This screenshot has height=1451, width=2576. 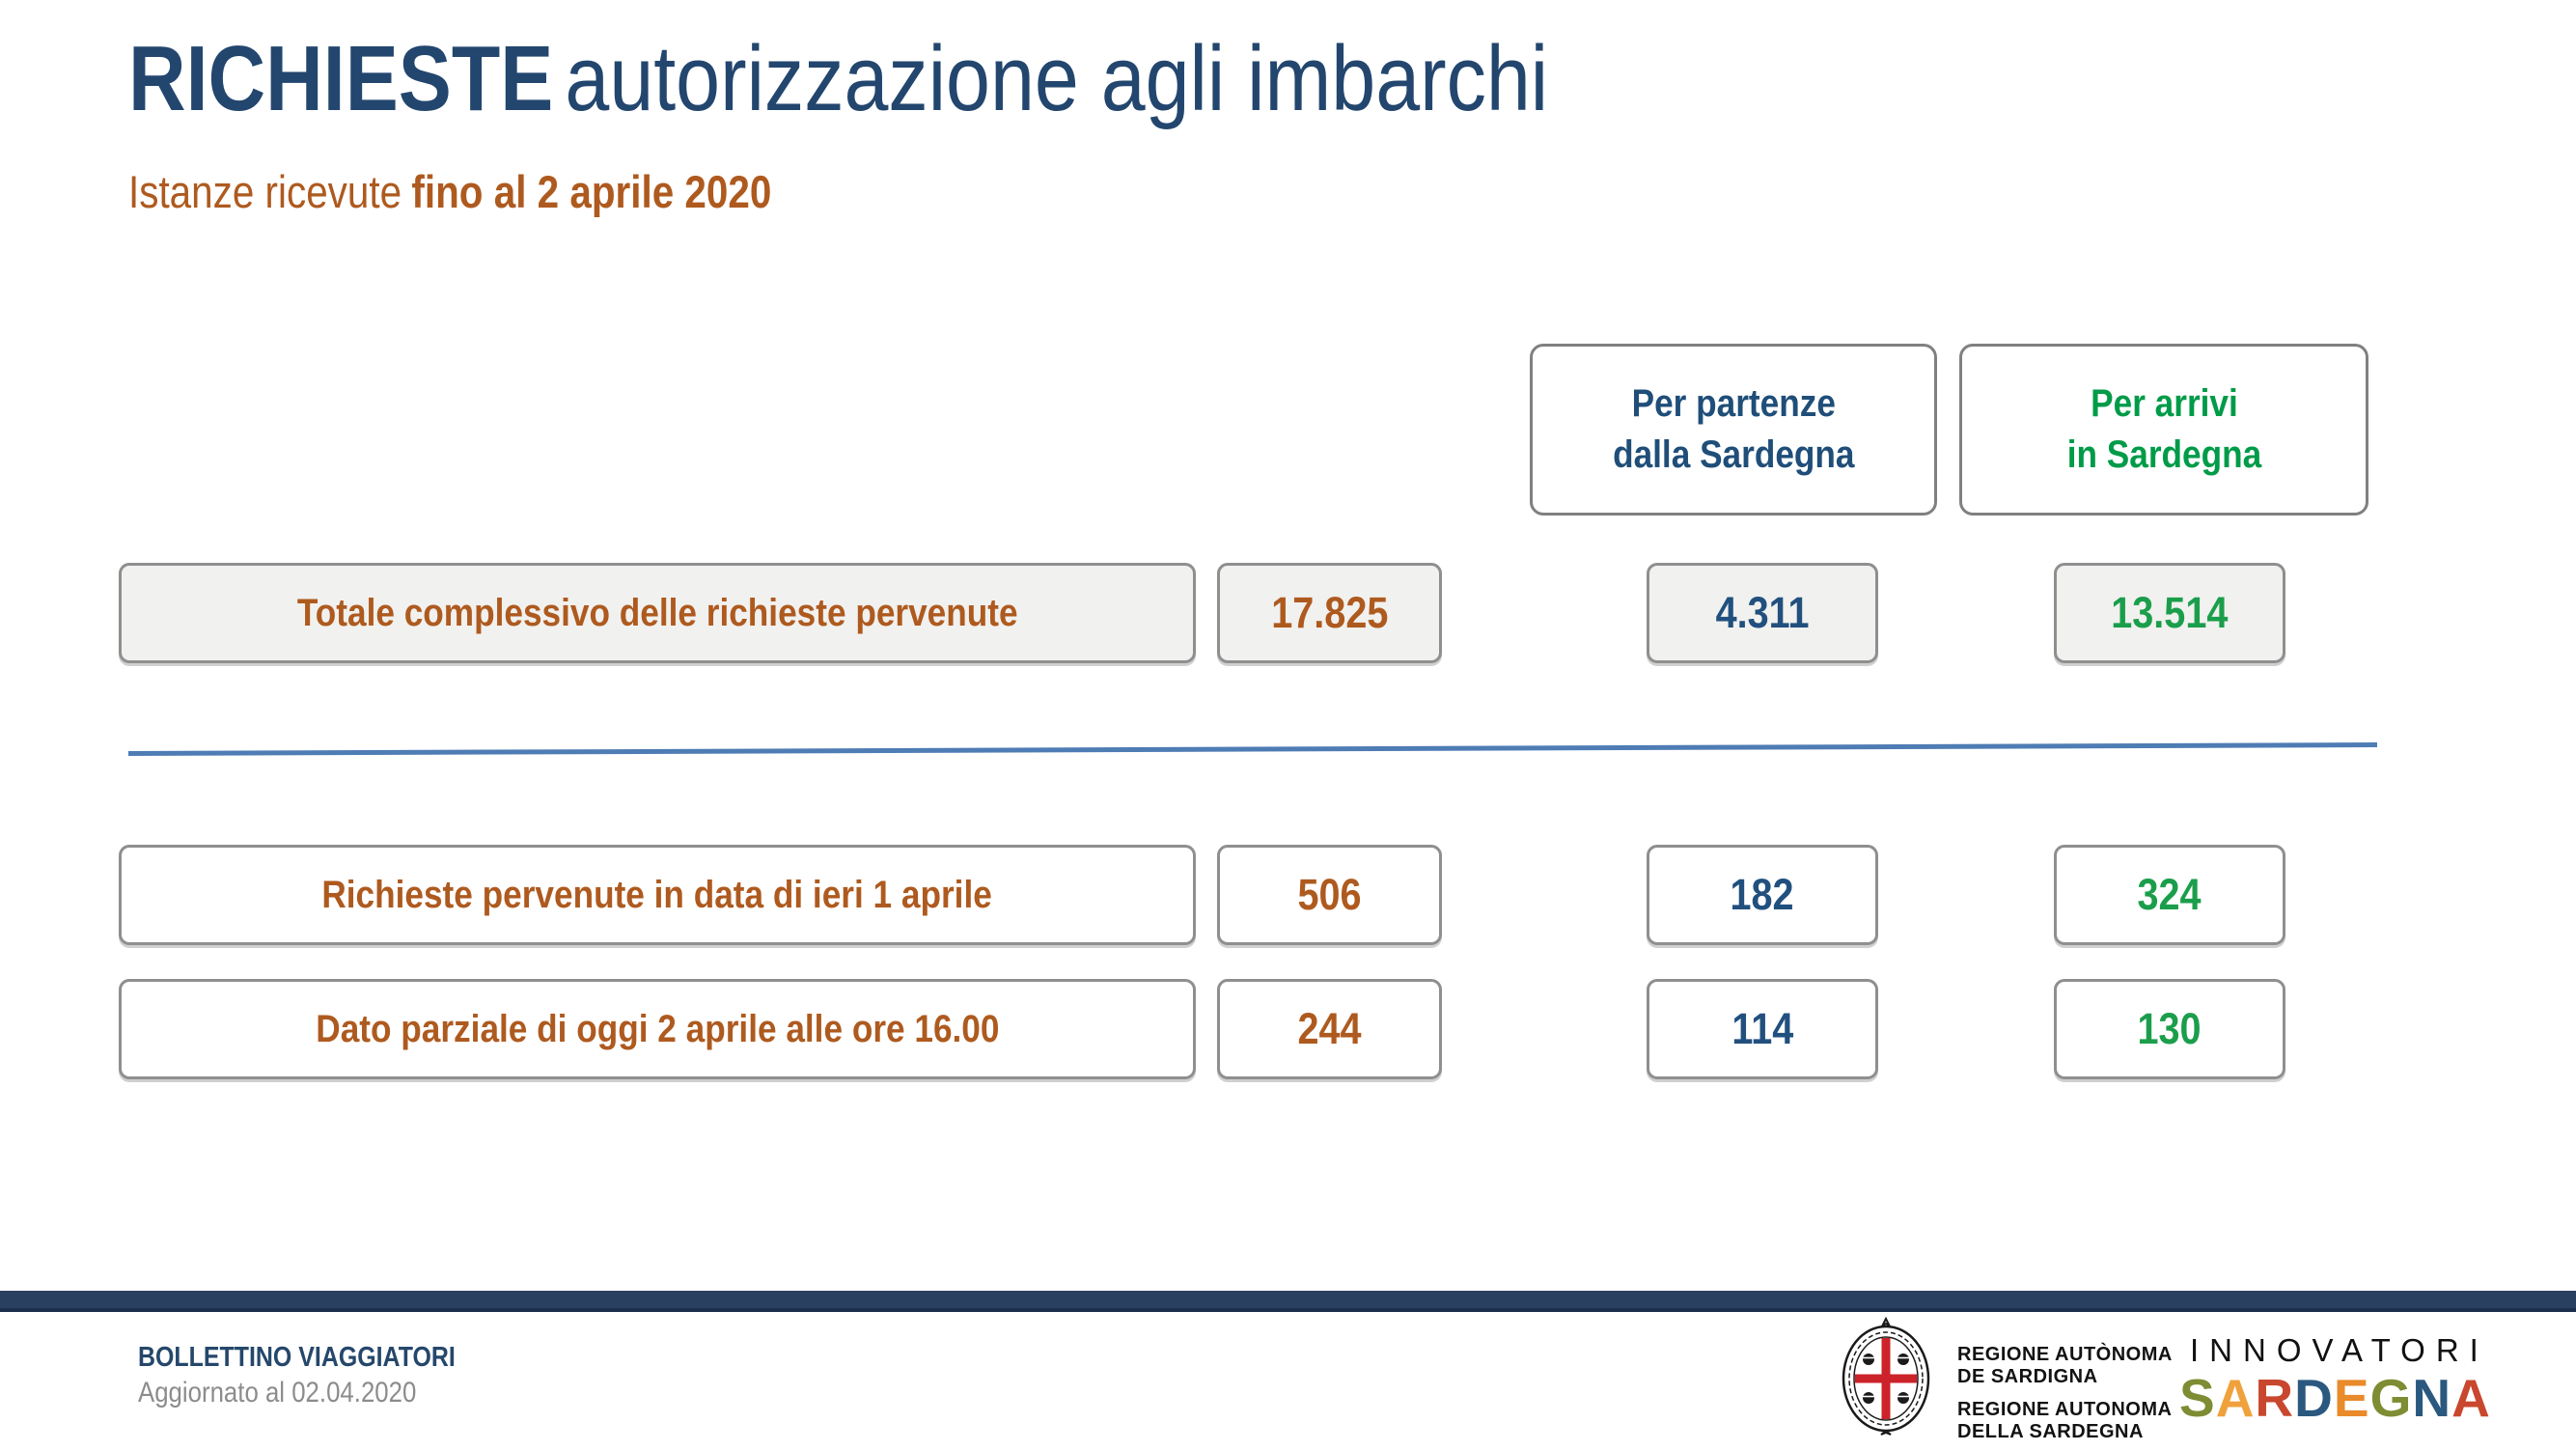 What do you see at coordinates (1733, 404) in the screenshot?
I see `column-header-partenze-line1: Per partenze` at bounding box center [1733, 404].